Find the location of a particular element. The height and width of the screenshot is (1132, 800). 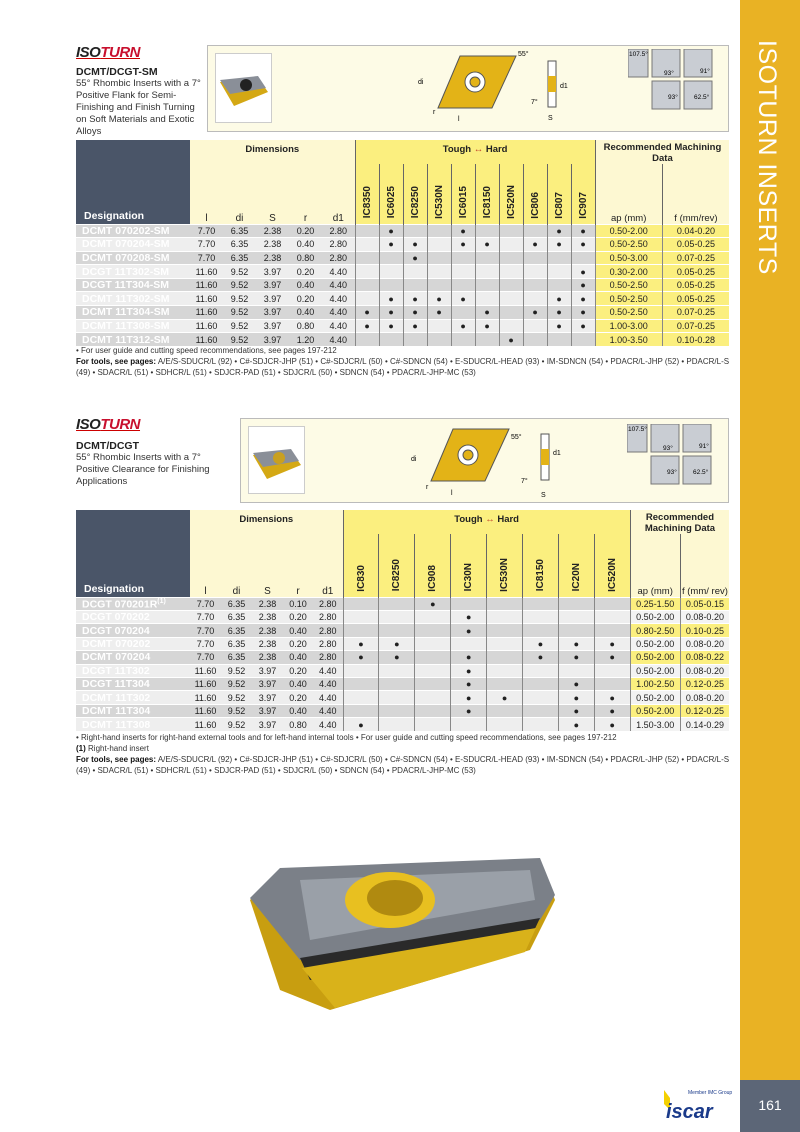

header-grade: IC520N is located at coordinates (612, 565).